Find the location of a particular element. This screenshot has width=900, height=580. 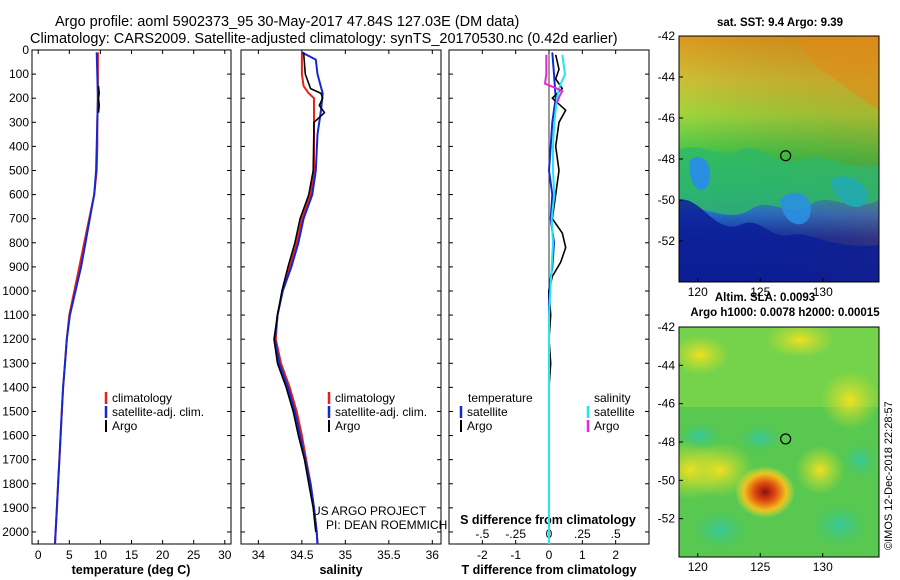

sla-map-title: Altim. SLA: 0.0093 is located at coordinates (765, 298).